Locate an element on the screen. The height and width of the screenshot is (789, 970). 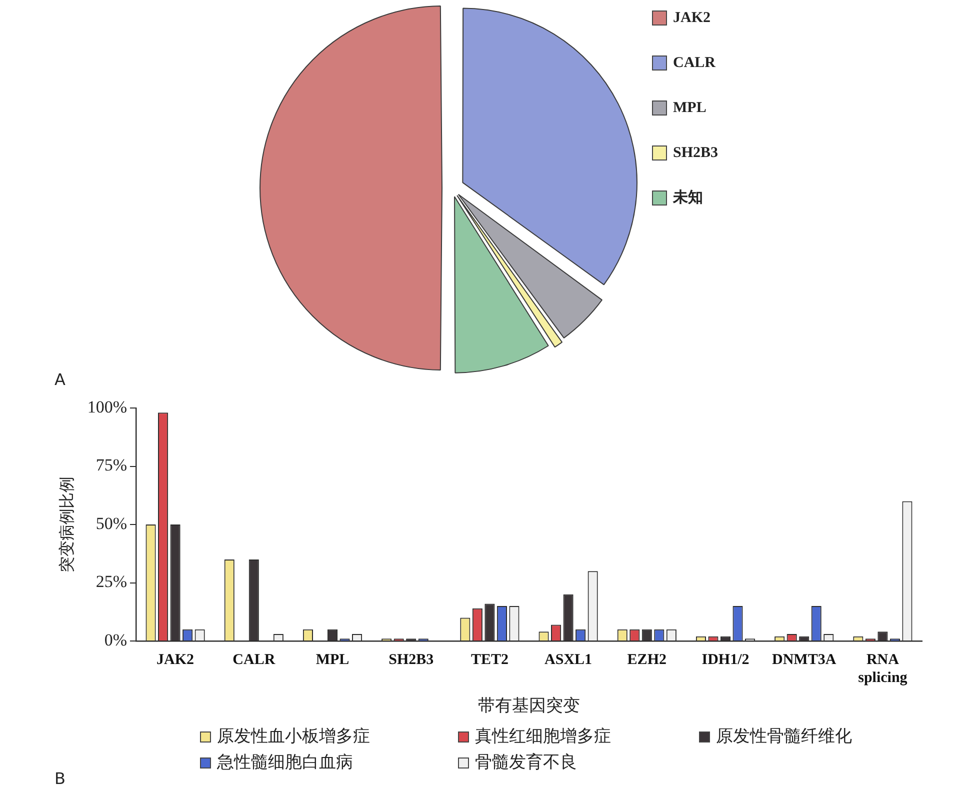
x-tick-label: SH2B3 is located at coordinates (411, 660).